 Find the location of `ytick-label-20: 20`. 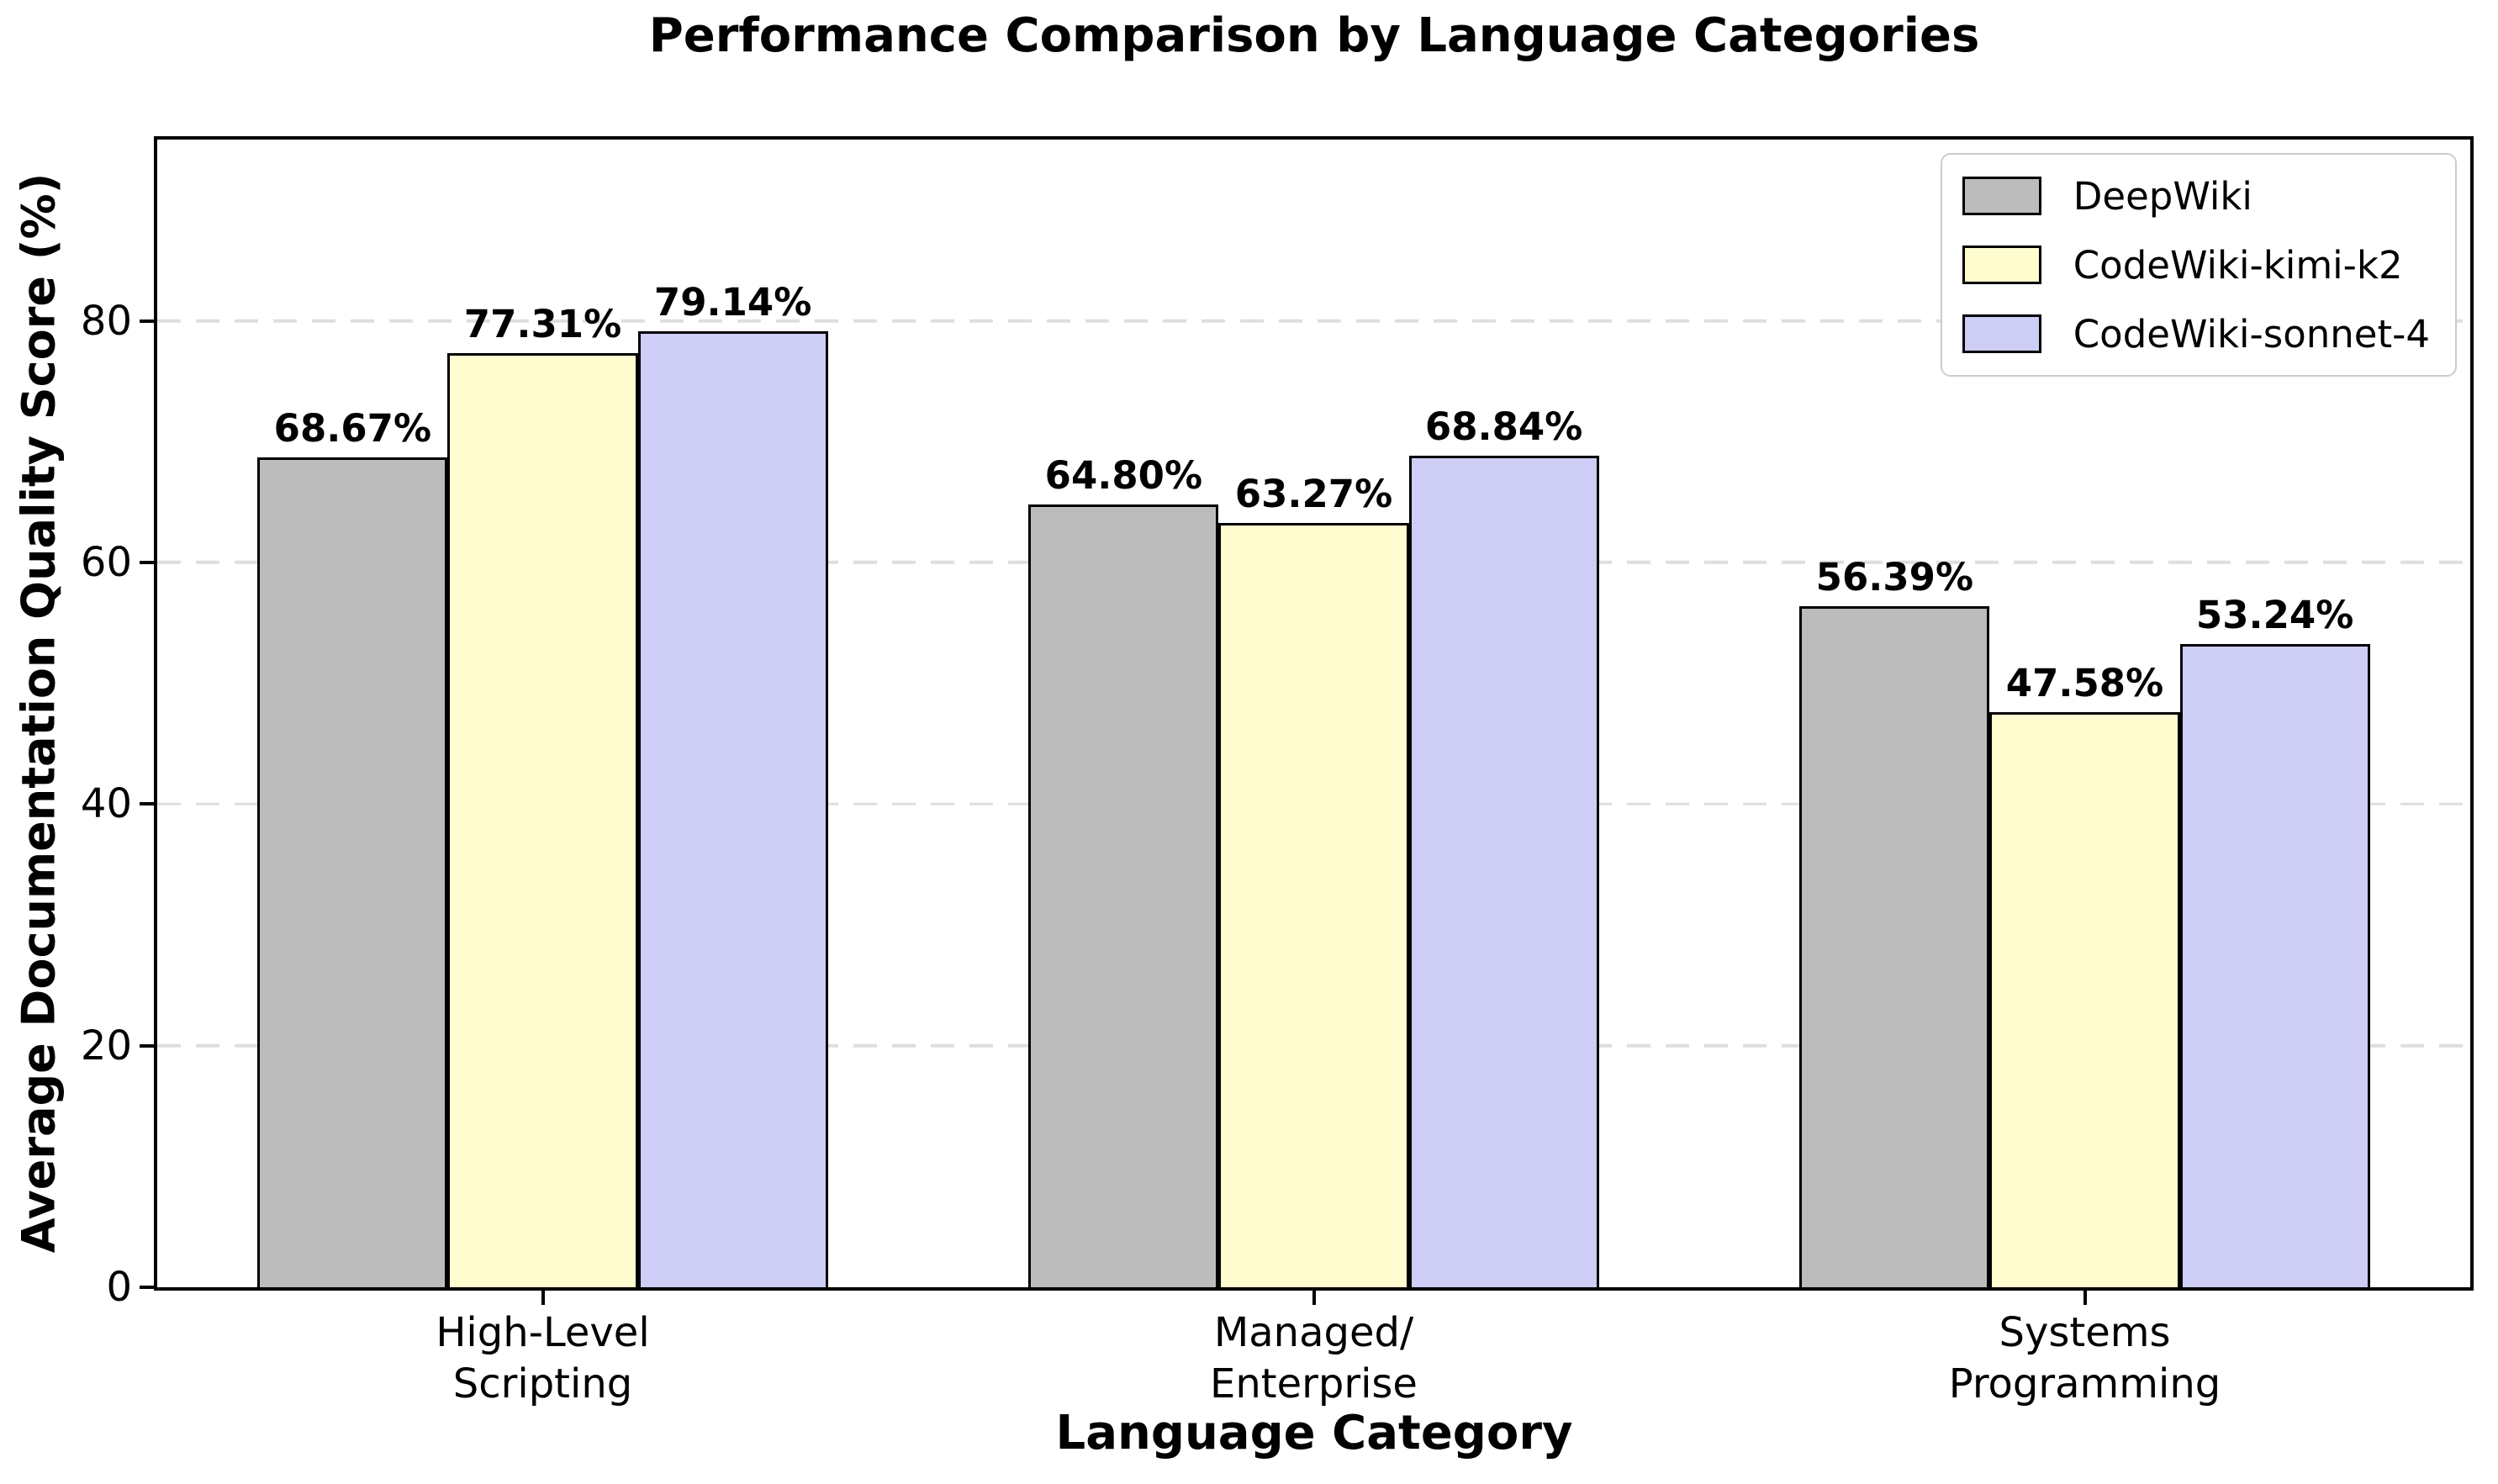

ytick-label-20: 20 is located at coordinates (106, 1045).